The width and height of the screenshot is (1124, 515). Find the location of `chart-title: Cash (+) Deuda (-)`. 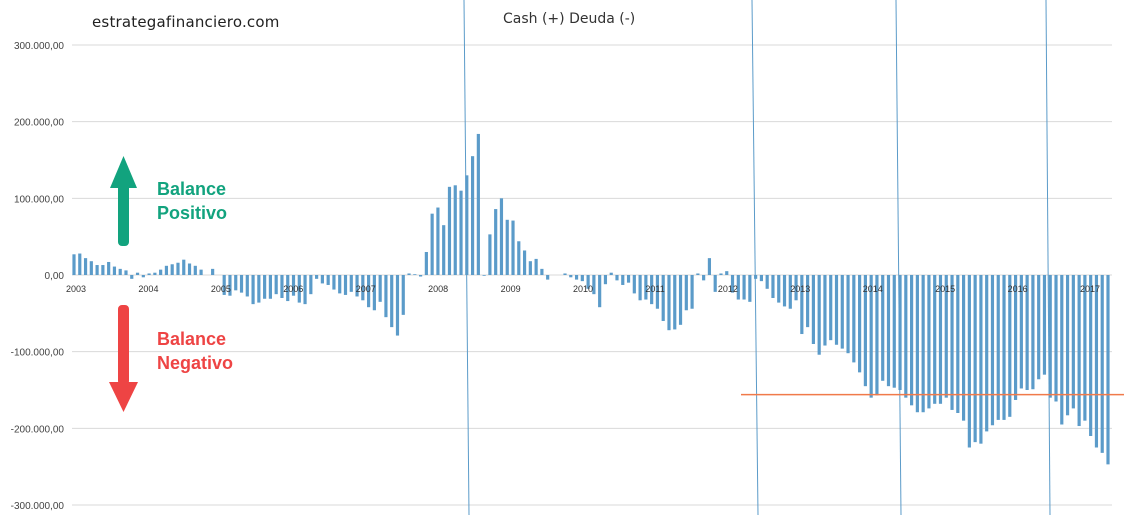

chart-title: Cash (+) Deuda (-) is located at coordinates (569, 19).